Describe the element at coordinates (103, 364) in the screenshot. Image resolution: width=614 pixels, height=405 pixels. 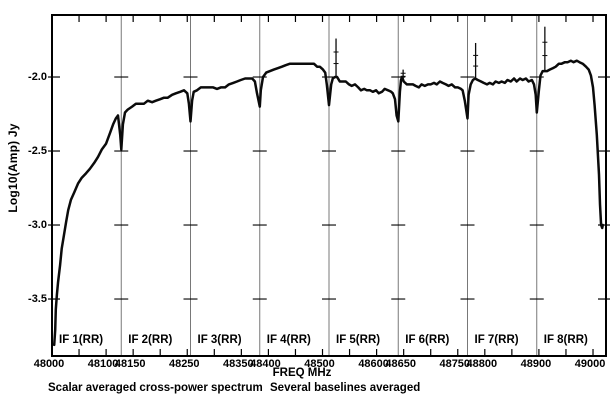
I see `x-tick-label: 48100` at that location.